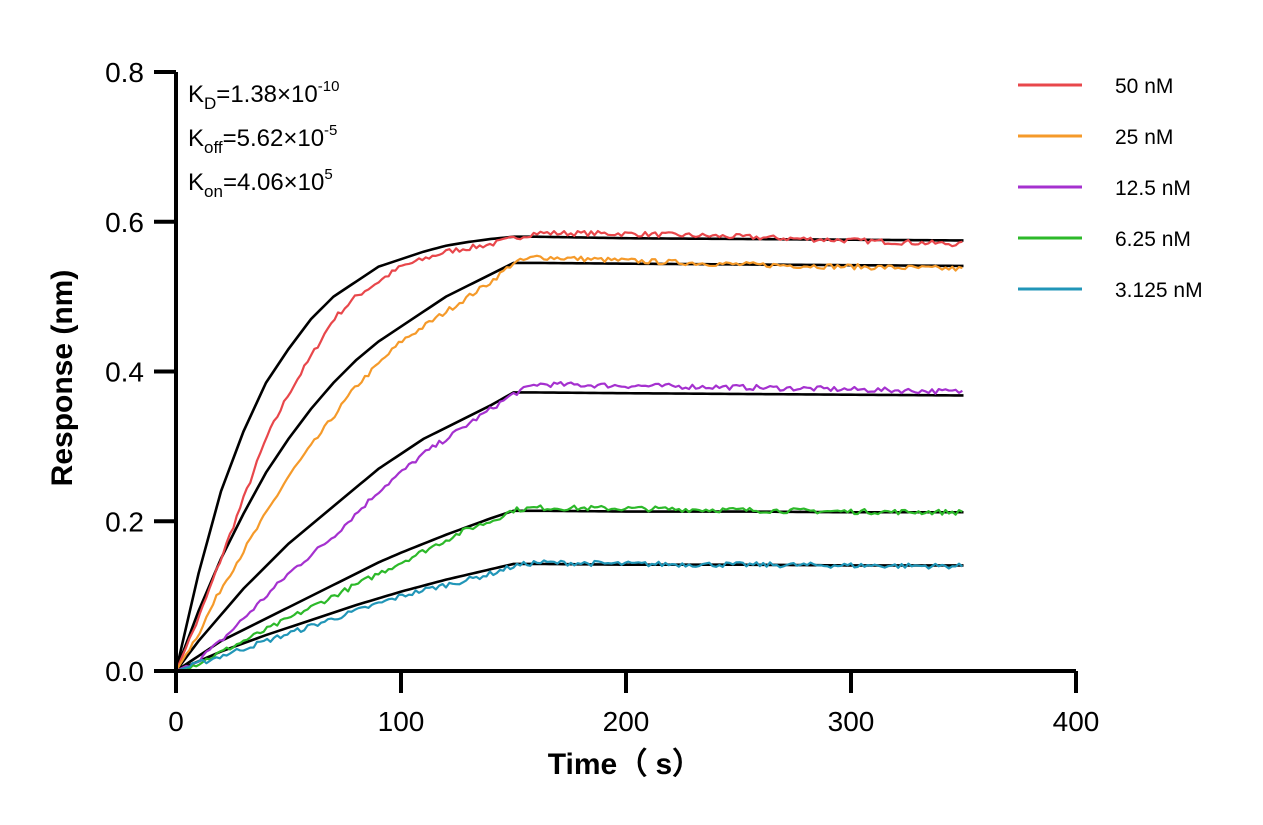  I want to click on legend: 50 nM 25 nM 12.5 nM 6.25 nM 3.125 nM, so click(1110, 188).